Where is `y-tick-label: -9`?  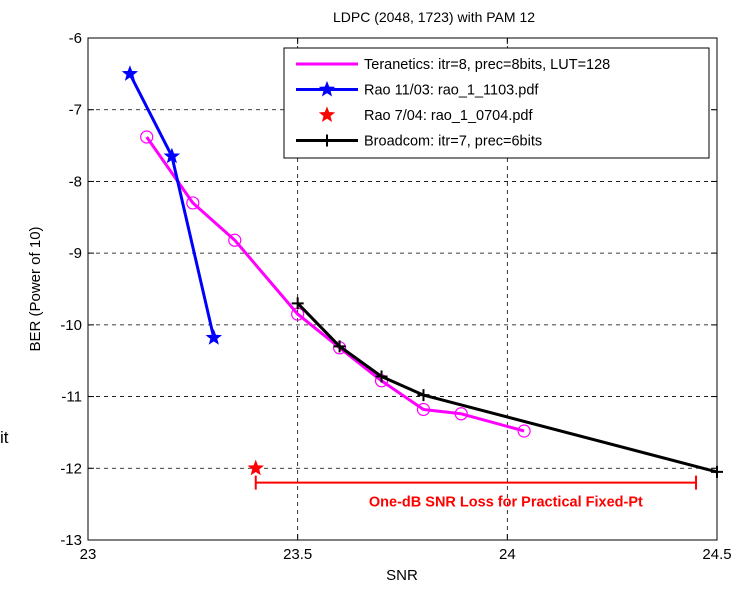
y-tick-label: -9 is located at coordinates (75, 253).